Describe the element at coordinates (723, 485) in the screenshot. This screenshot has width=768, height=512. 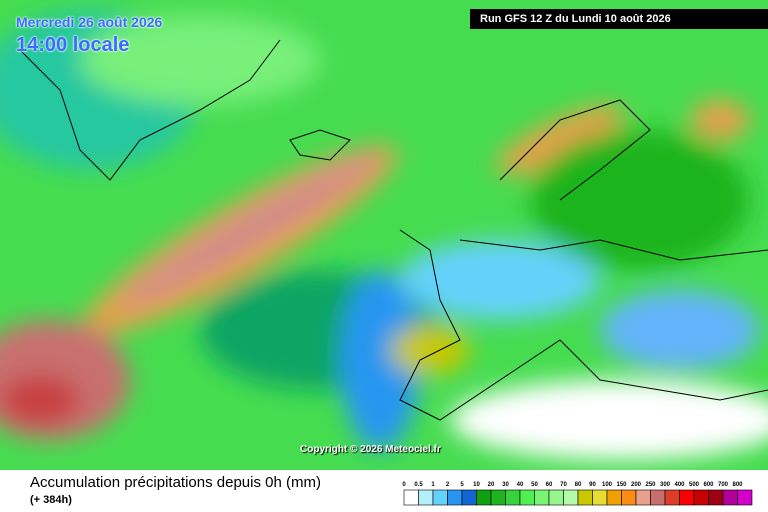
I see `legend-label: 700` at that location.